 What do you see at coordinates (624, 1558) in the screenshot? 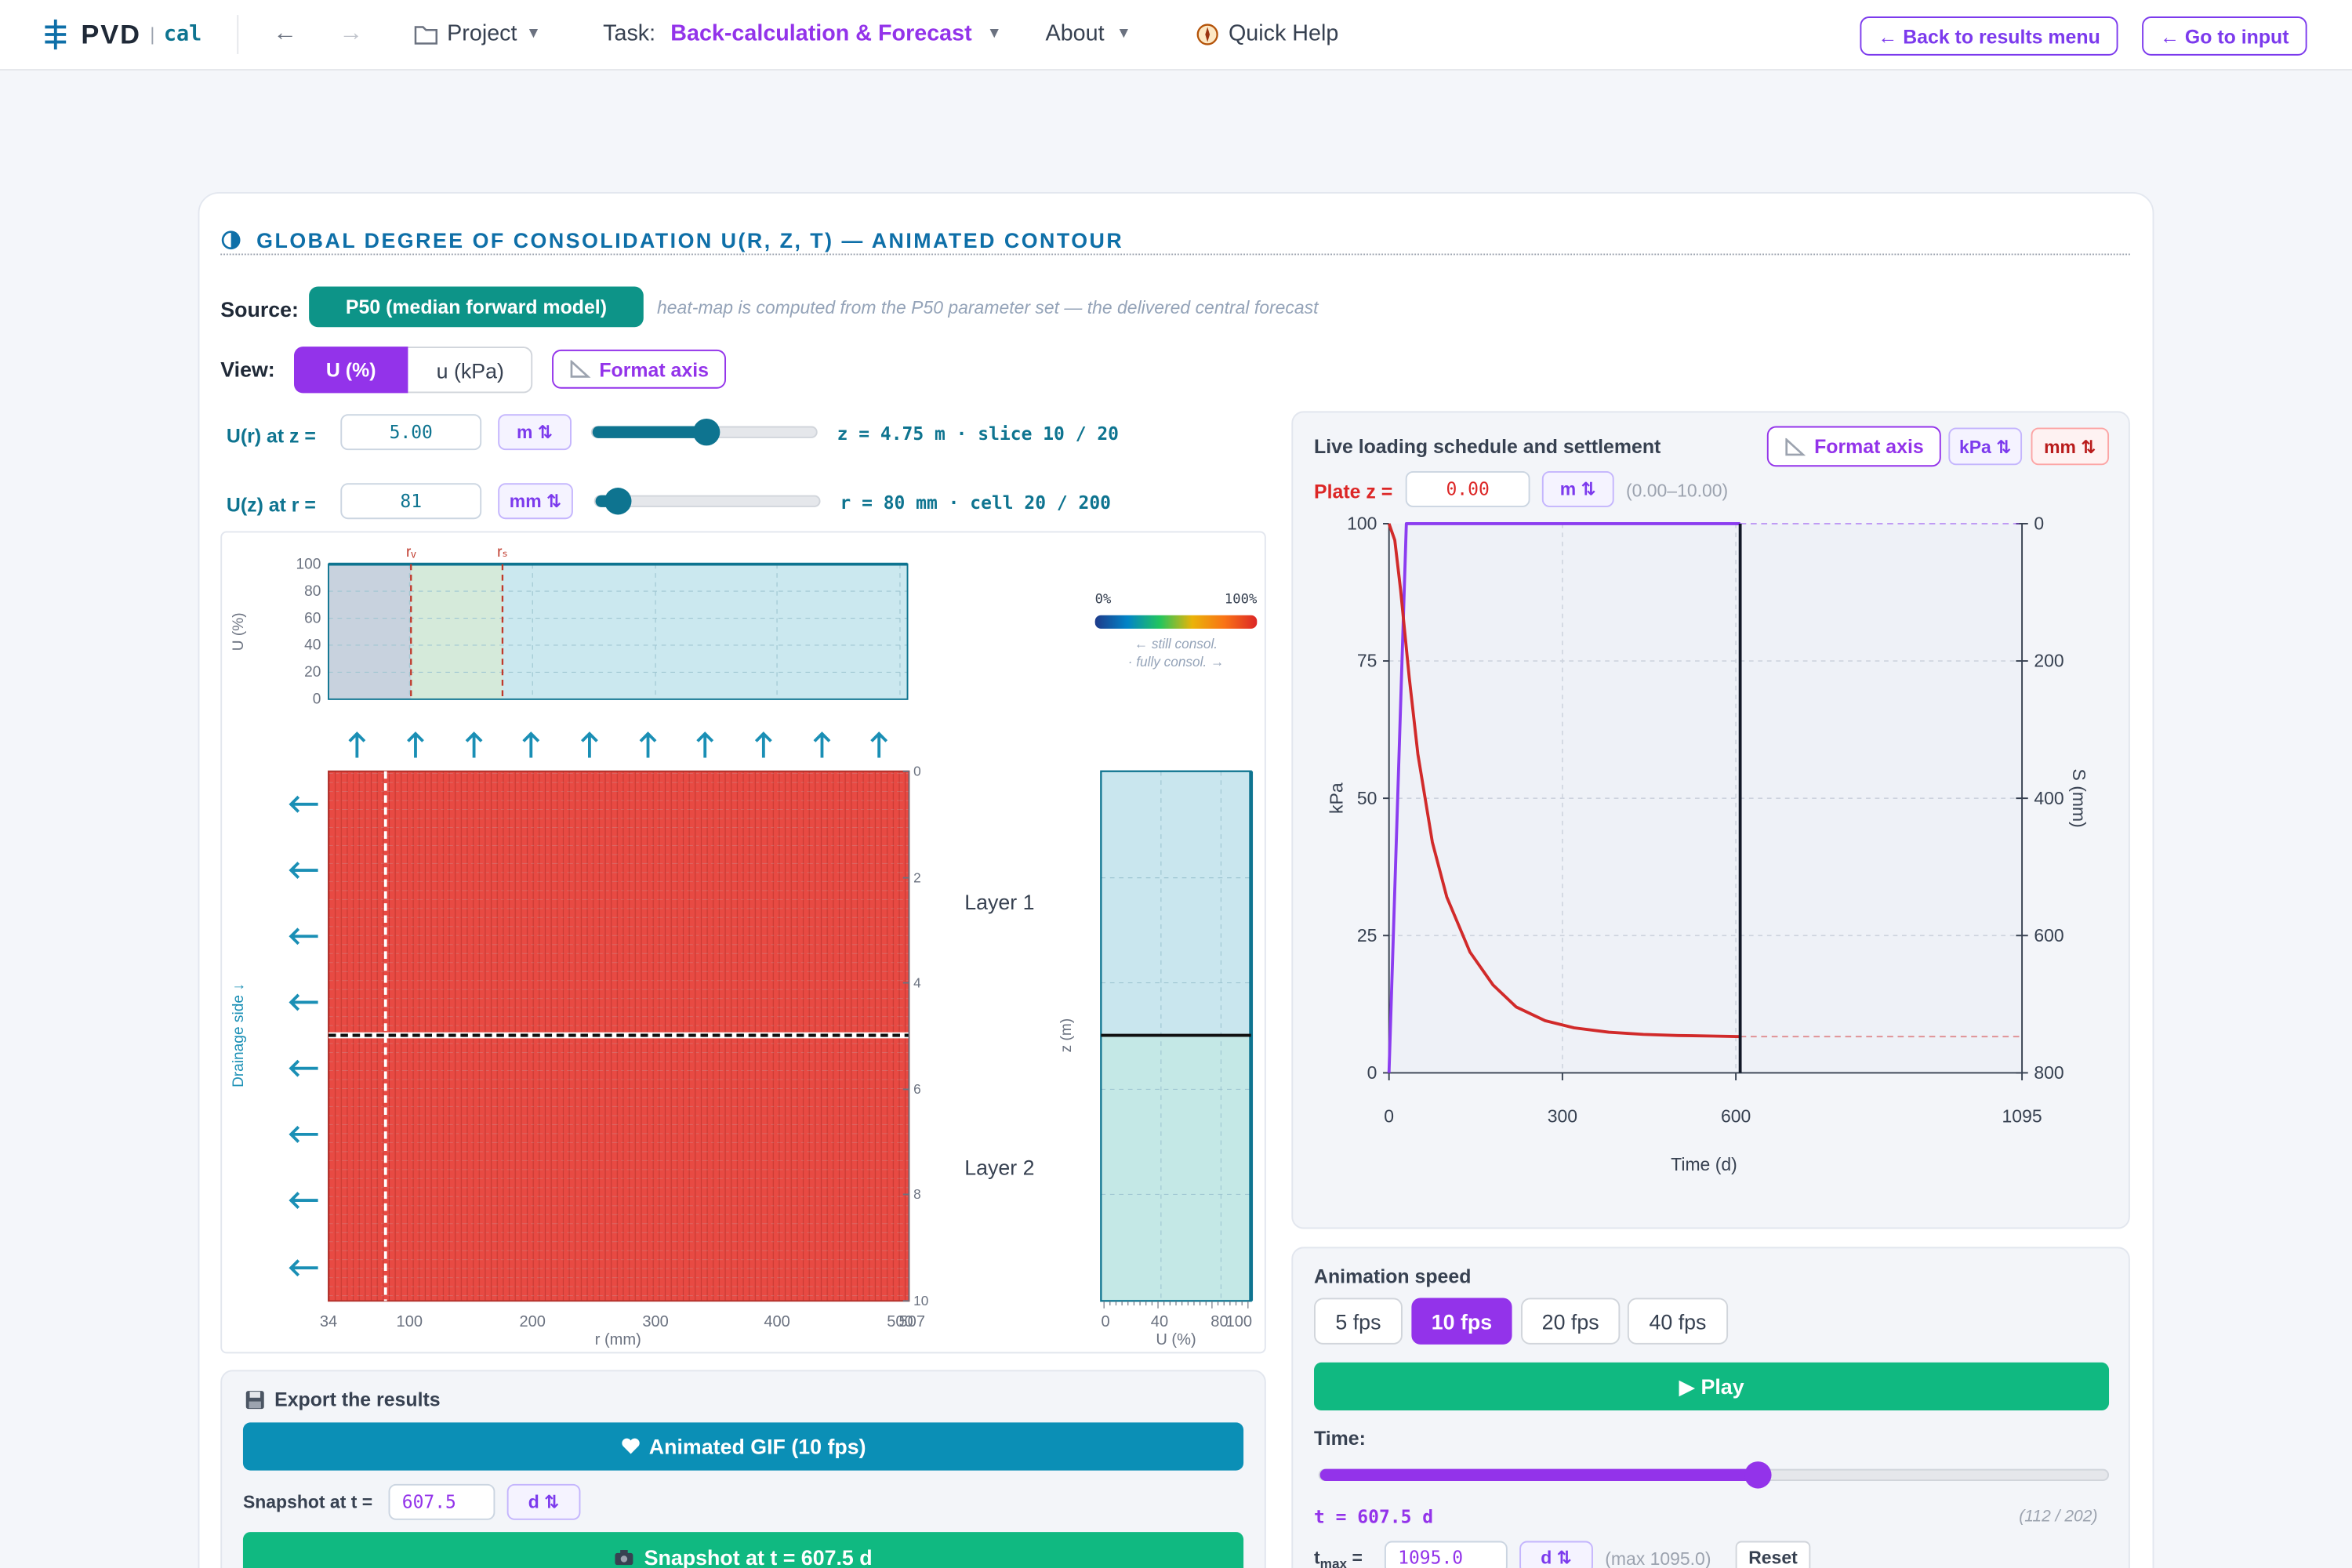
I see `camera-icon` at bounding box center [624, 1558].